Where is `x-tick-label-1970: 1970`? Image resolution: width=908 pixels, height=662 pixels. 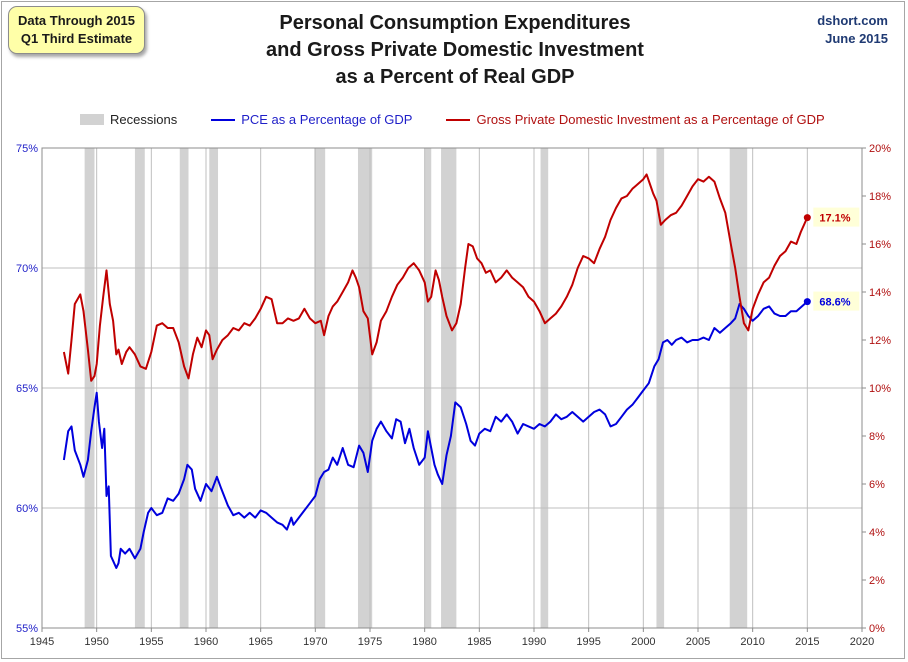 x-tick-label-1970: 1970 is located at coordinates (315, 642).